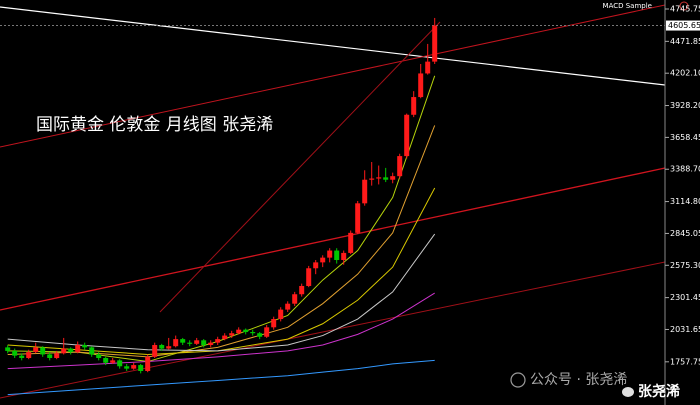 Image resolution: width=700 pixels, height=405 pixels. What do you see at coordinates (685, 265) in the screenshot?
I see `y-tick-label: 2575.30` at bounding box center [685, 265].